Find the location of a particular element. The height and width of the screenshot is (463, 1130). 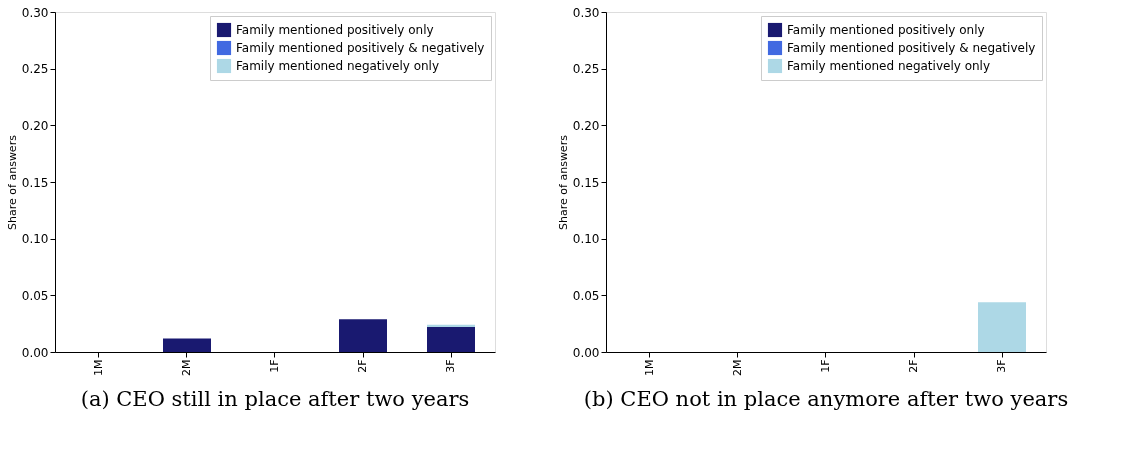

text: (b) CEO not in place anymore after two years is located at coordinates (826, 399).